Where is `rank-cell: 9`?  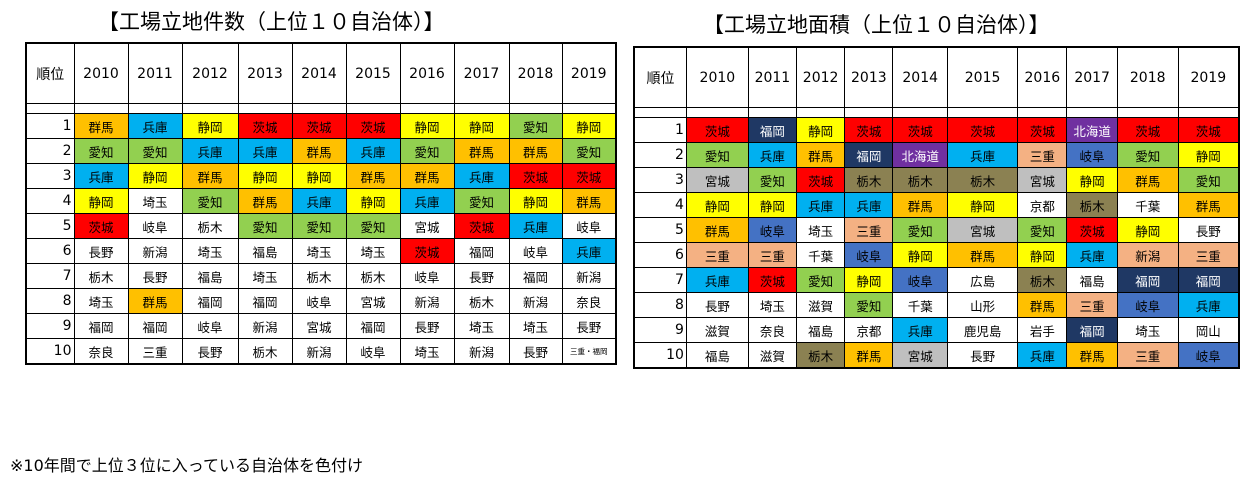
rank-cell: 9 is located at coordinates (660, 330).